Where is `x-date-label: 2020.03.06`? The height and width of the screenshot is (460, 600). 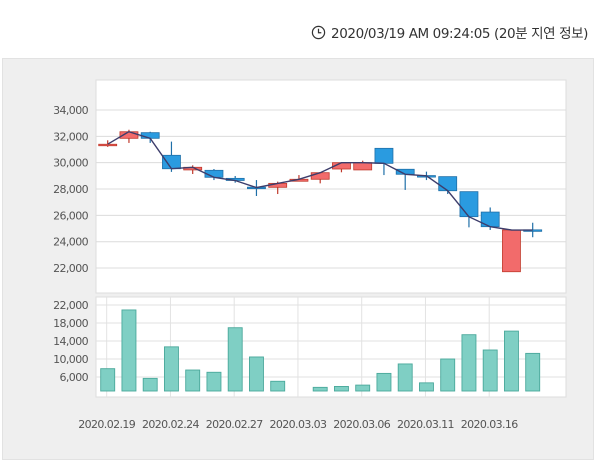
x-date-label: 2020.03.06 is located at coordinates (362, 424).